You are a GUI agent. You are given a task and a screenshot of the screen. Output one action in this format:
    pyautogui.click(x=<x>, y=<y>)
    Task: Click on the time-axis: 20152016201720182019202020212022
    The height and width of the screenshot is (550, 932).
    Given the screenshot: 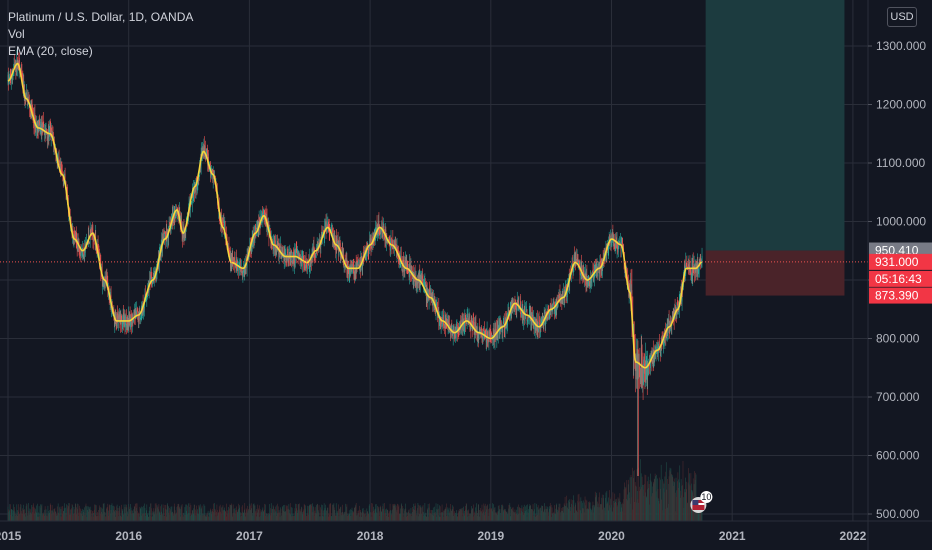 What is the action you would take?
    pyautogui.click(x=466, y=531)
    